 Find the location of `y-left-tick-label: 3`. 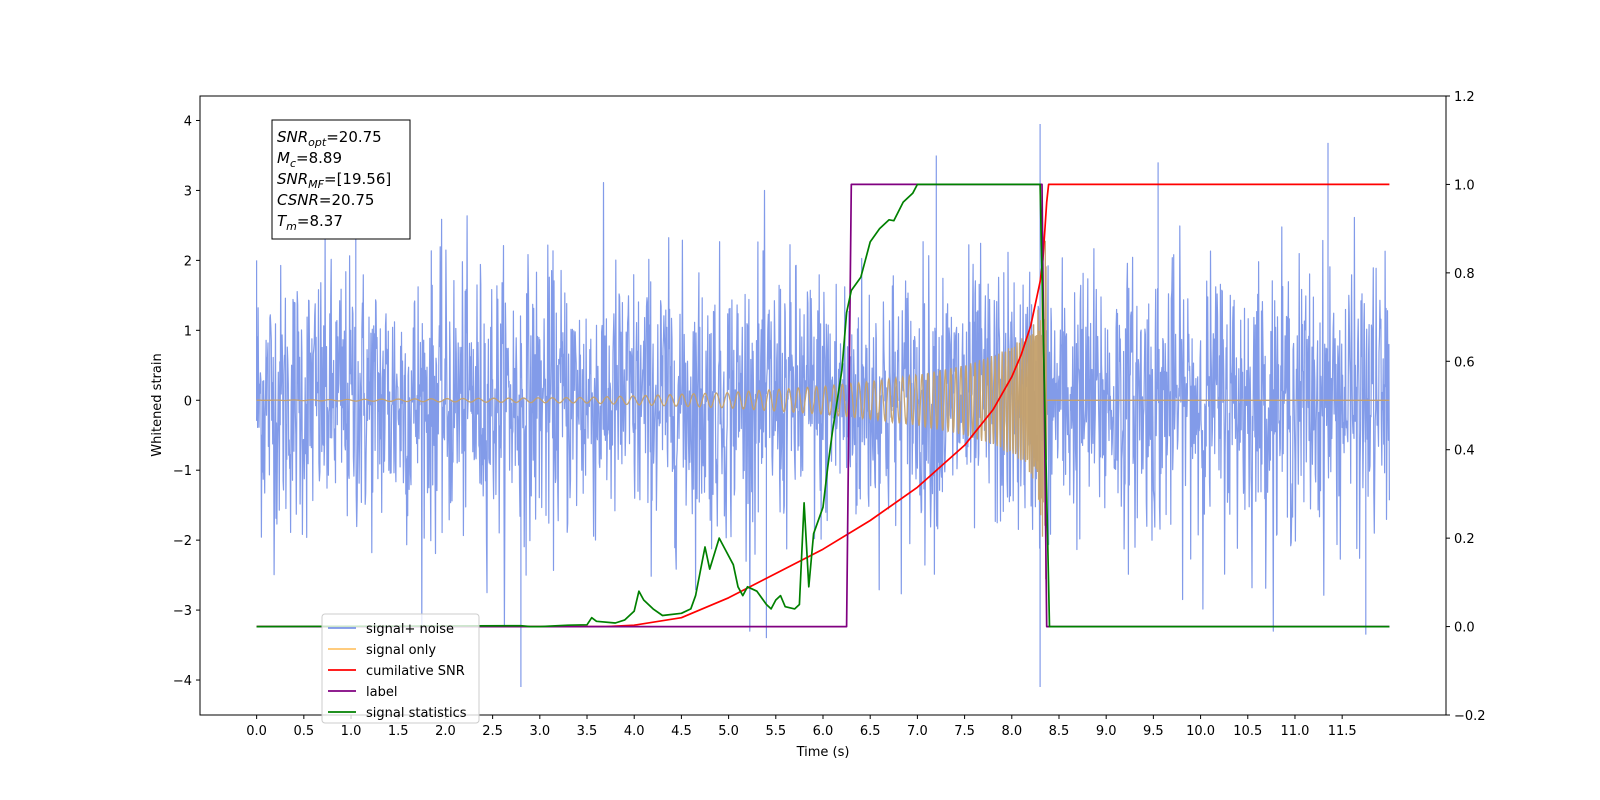

y-left-tick-label: 3 is located at coordinates (188, 191).